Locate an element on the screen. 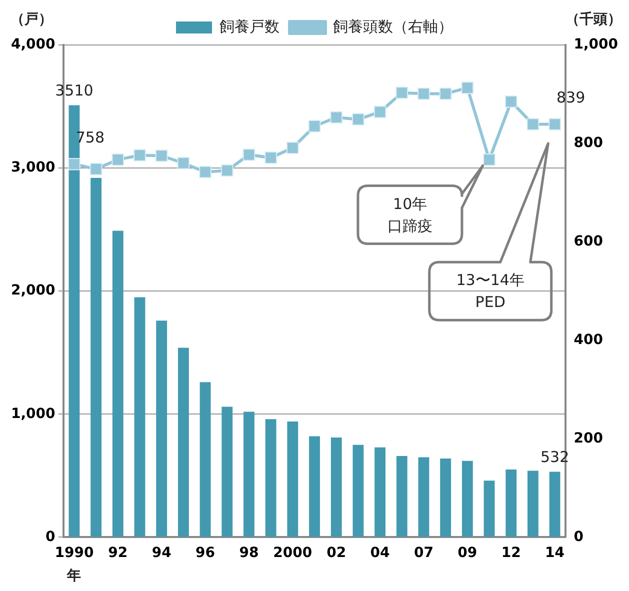 This screenshot has width=629, height=591. y-tick-label: 3,000 is located at coordinates (33, 168).